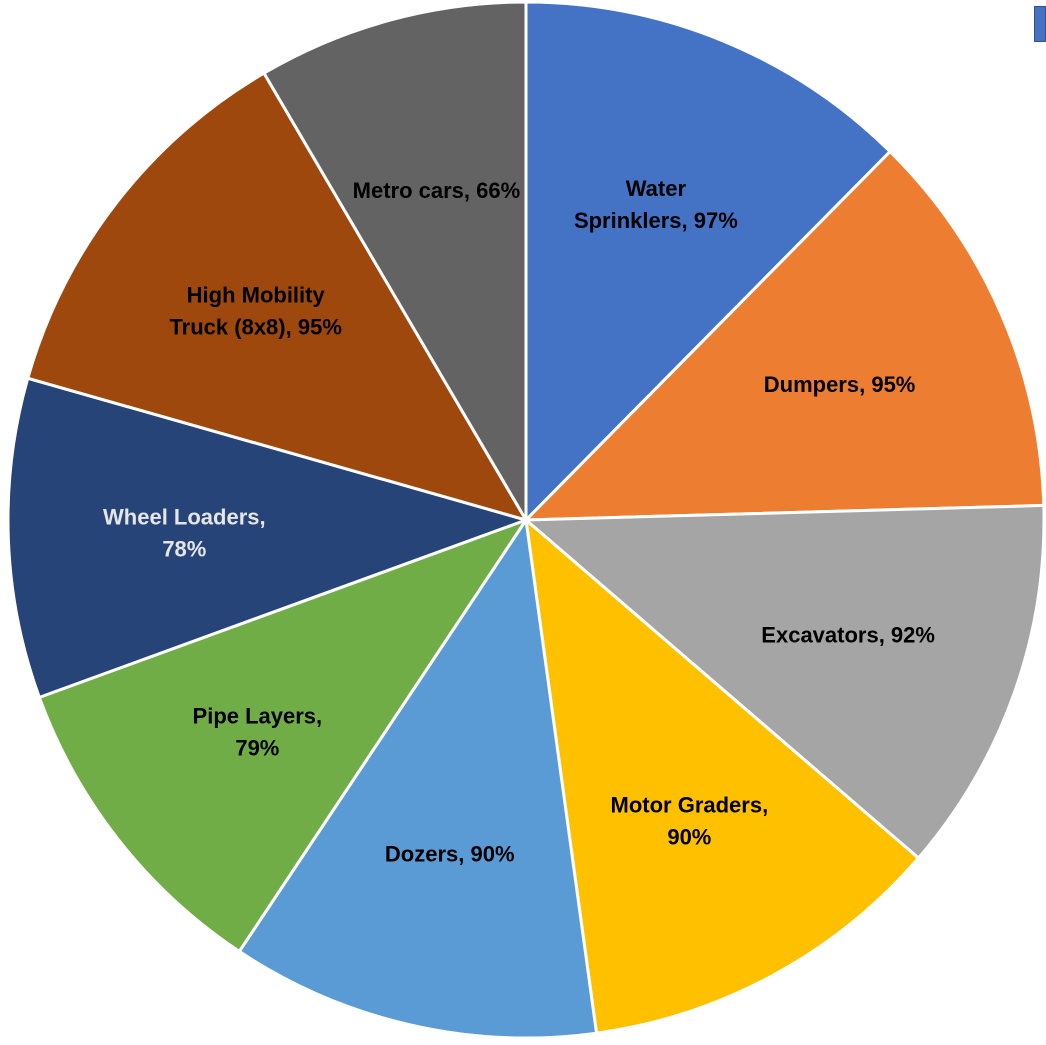 This screenshot has width=1046, height=1045. What do you see at coordinates (255, 327) in the screenshot?
I see `slice-label-line: Truck (8x8), 95%` at bounding box center [255, 327].